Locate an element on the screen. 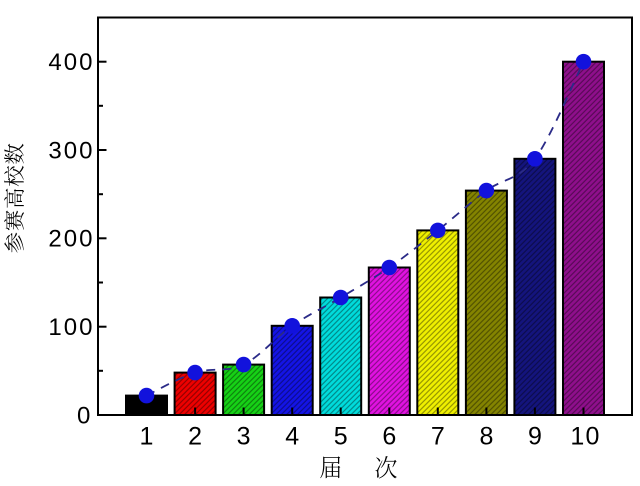  svg-text: 9 is located at coordinates (535, 436).